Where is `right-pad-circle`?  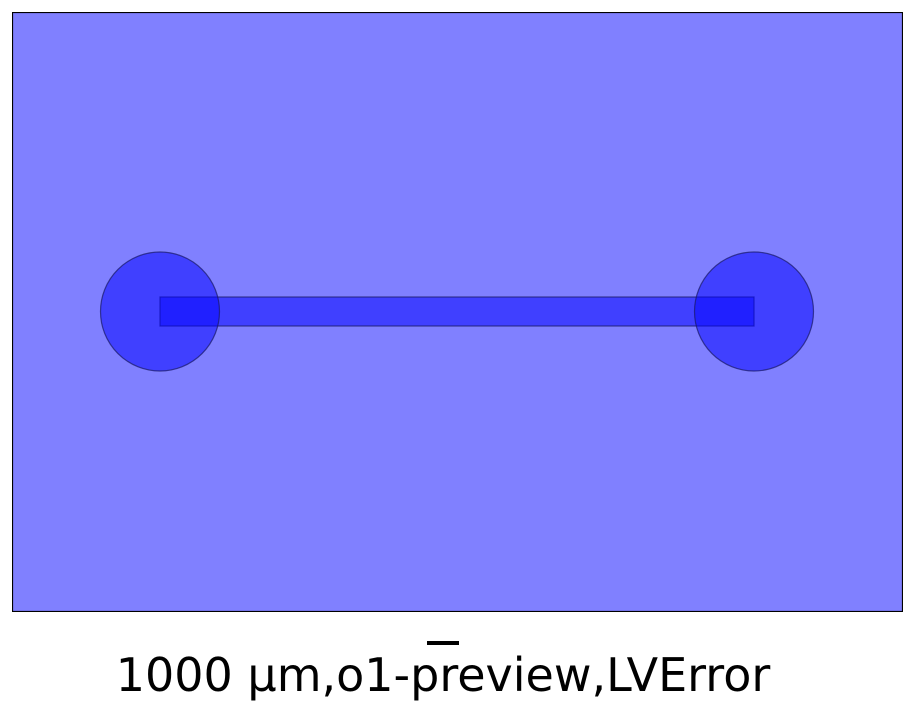
right-pad-circle is located at coordinates (754, 311).